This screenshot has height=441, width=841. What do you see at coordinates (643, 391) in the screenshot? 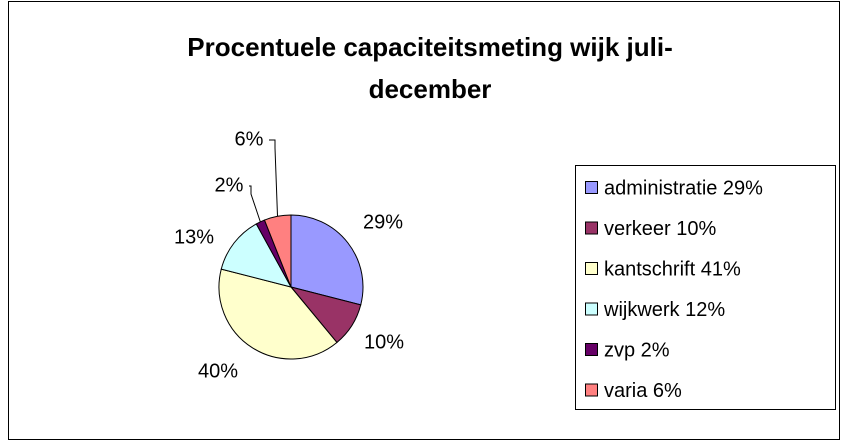
I see `legend-label: varia 6%` at bounding box center [643, 391].